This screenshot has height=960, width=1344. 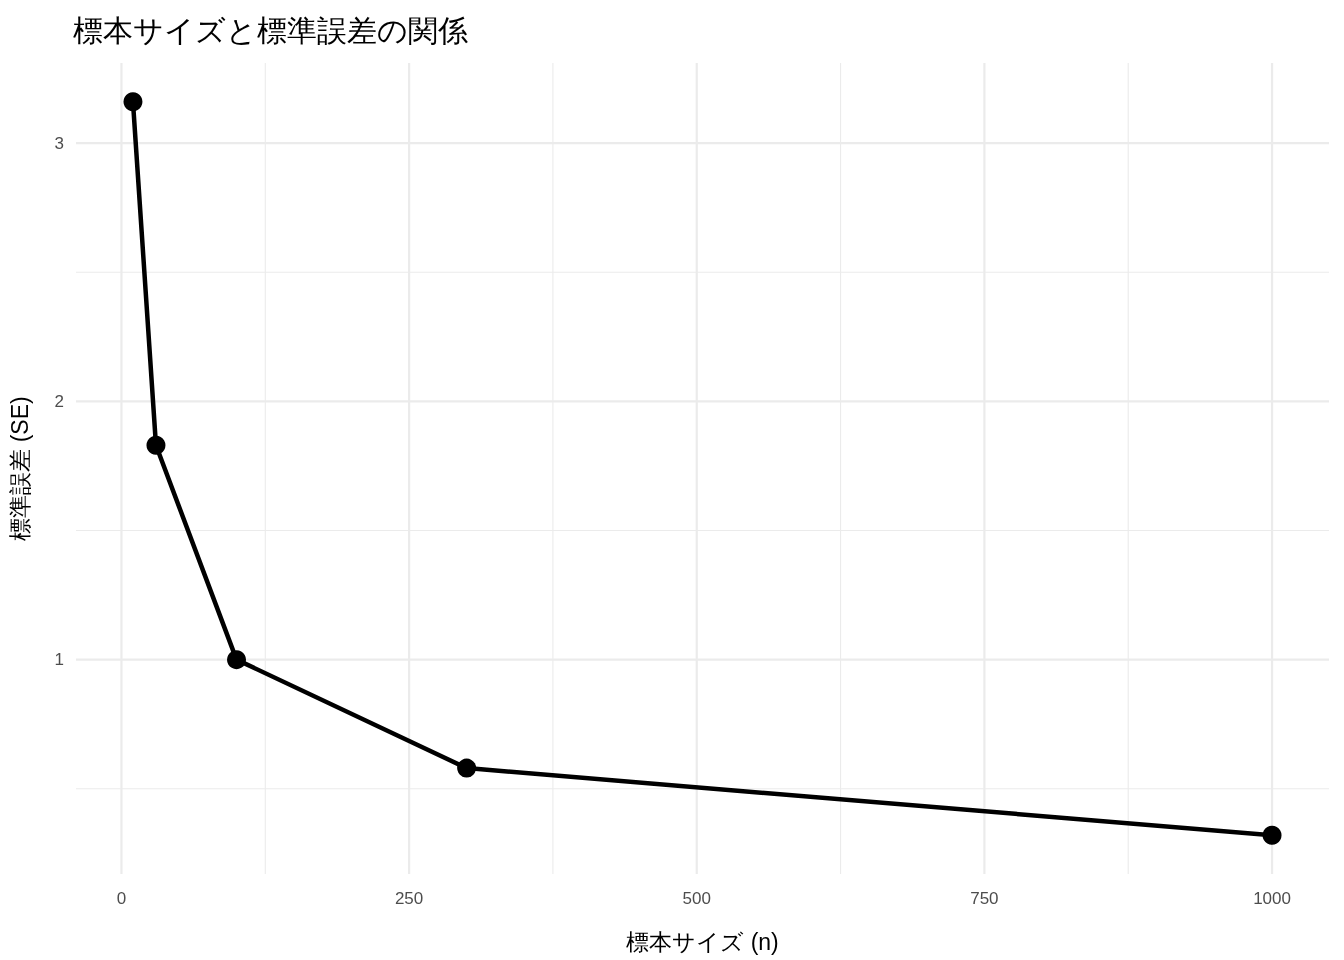 I want to click on x-tick-label: 750, so click(x=984, y=898).